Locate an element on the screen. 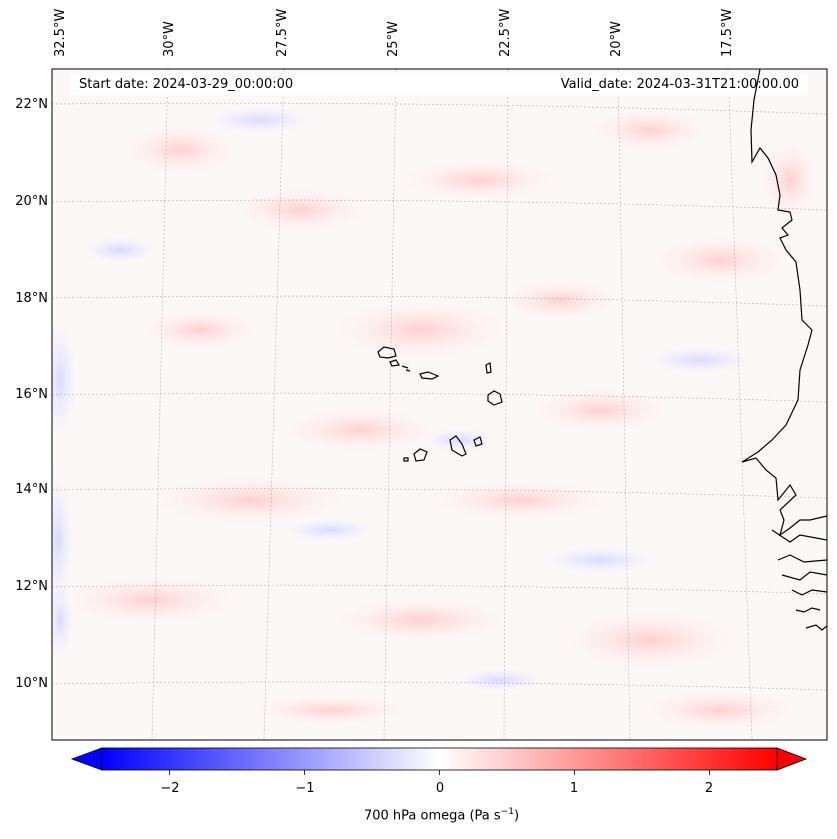 The image size is (837, 839). lon-label-17.5w: 17.5°W is located at coordinates (727, 32).